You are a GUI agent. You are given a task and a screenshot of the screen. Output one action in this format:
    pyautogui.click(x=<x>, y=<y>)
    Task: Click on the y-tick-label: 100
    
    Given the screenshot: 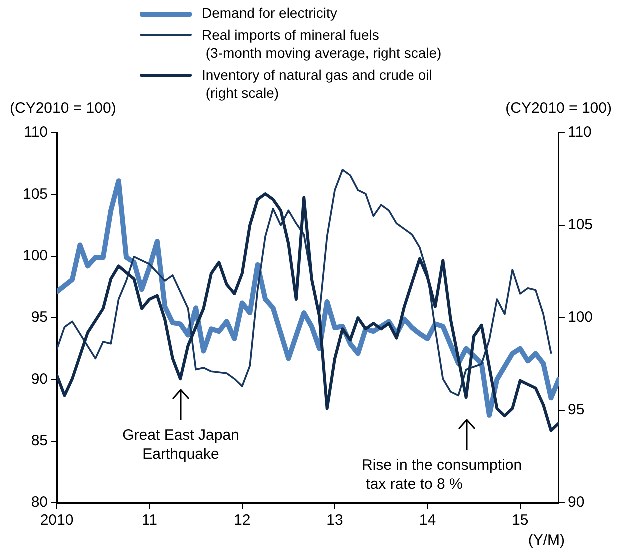 What is the action you would take?
    pyautogui.click(x=35, y=255)
    